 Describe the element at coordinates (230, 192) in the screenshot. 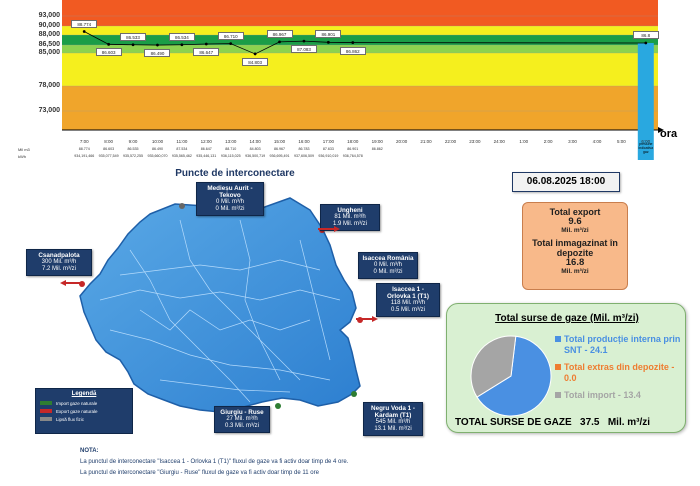

I see `point-name: Medieșu Aurit - Tekovo` at that location.